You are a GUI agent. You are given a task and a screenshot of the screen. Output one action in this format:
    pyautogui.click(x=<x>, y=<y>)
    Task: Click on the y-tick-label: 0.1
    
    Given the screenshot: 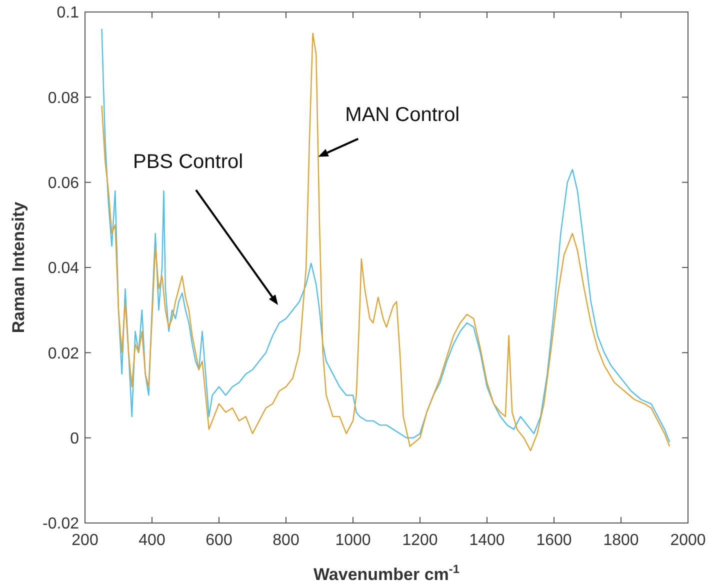 What is the action you would take?
    pyautogui.click(x=68, y=13)
    